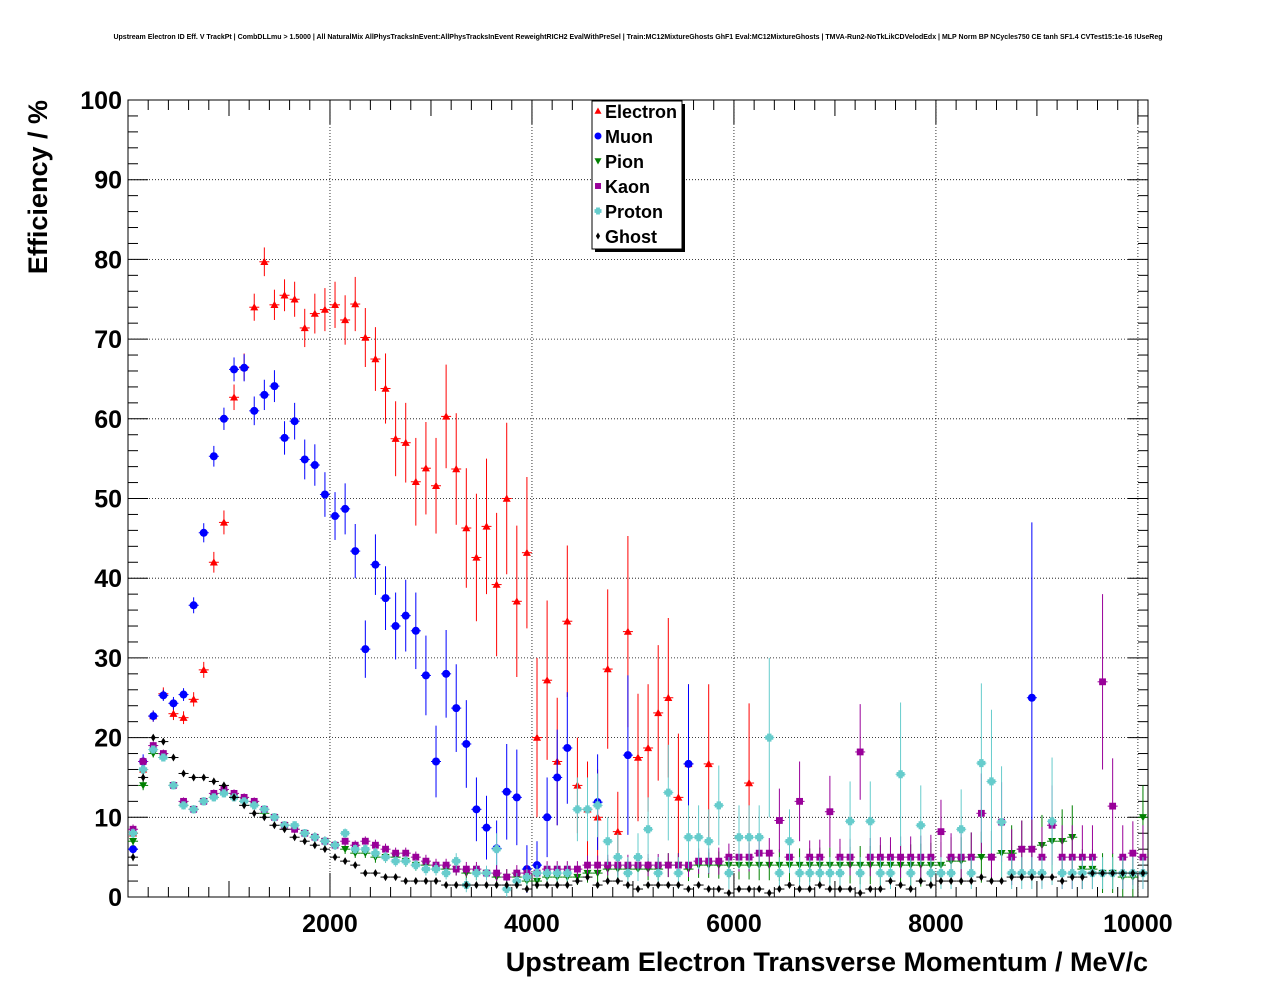  I want to click on x-tick-label: 6000, so click(734, 924).